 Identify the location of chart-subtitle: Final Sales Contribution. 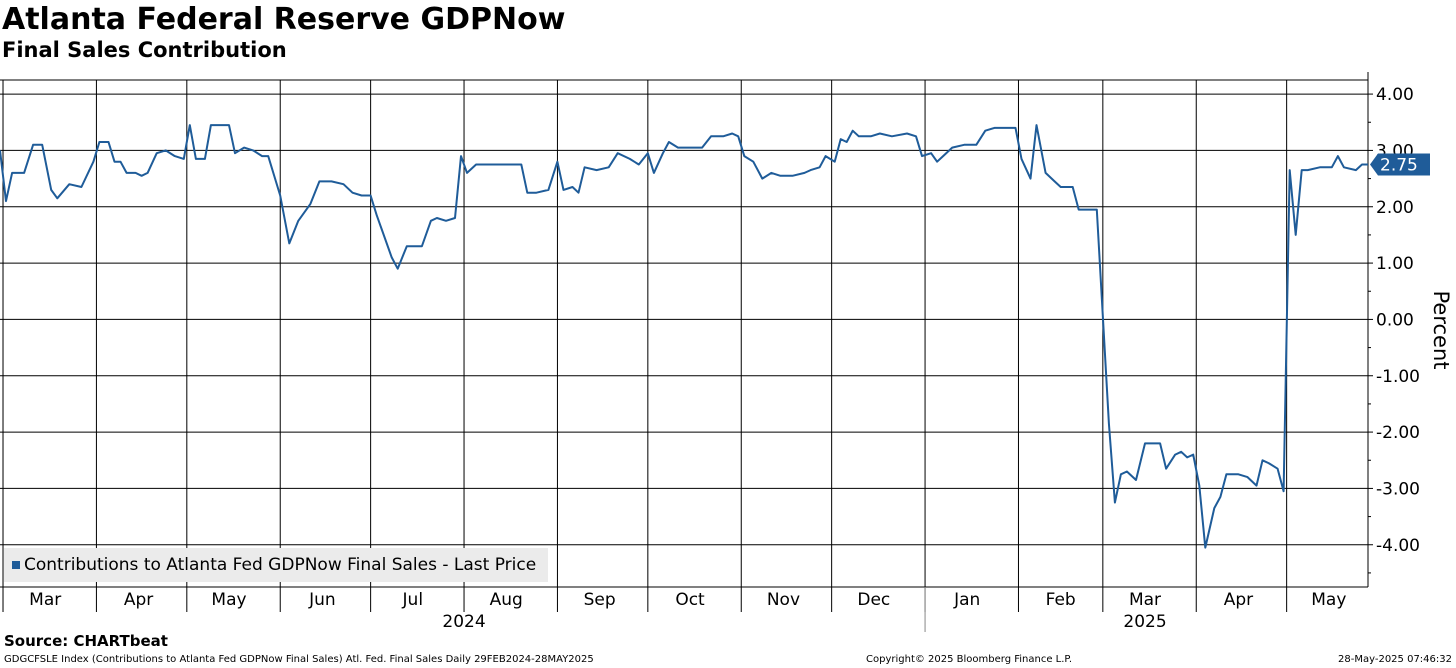
(144, 50).